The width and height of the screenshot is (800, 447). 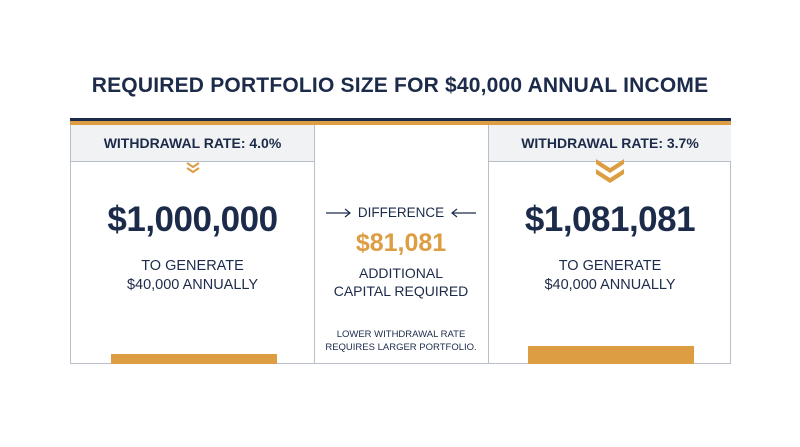 I want to click on right-amount: $1,081,081, so click(x=610, y=219).